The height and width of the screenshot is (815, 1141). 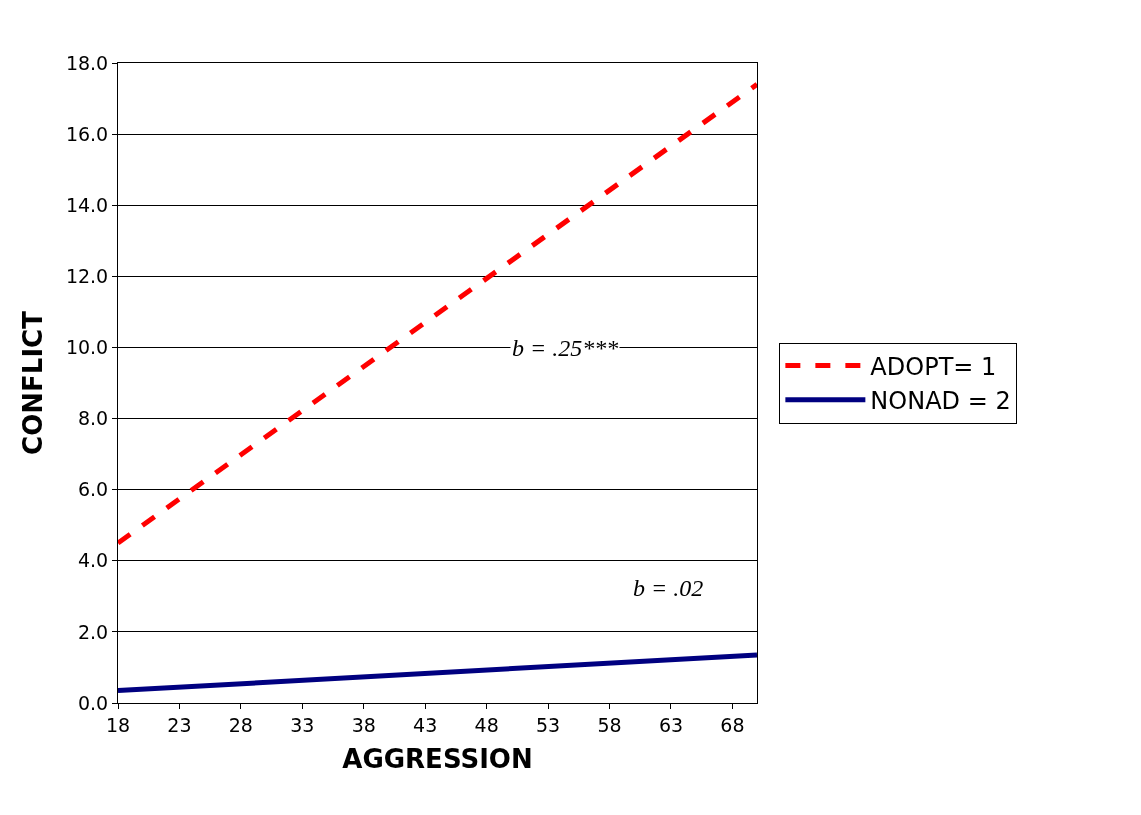 What do you see at coordinates (302, 724) in the screenshot?
I see `x-tick-label: 33` at bounding box center [302, 724].